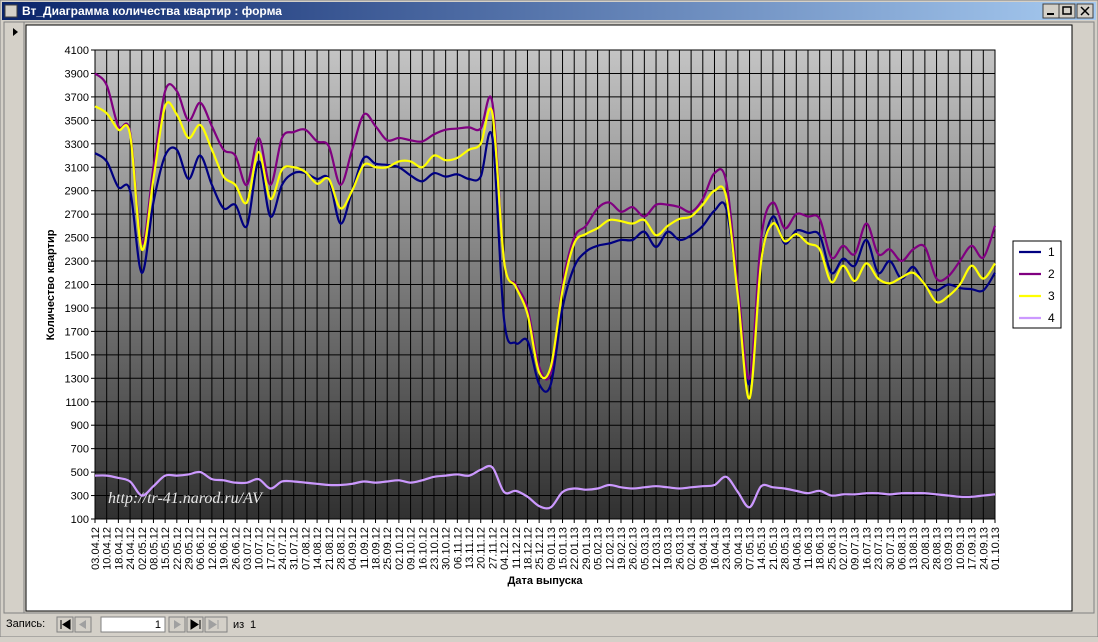 Image resolution: width=1098 pixels, height=642 pixels. I want to click on x-tick-label: 02.04.13, so click(692, 548).